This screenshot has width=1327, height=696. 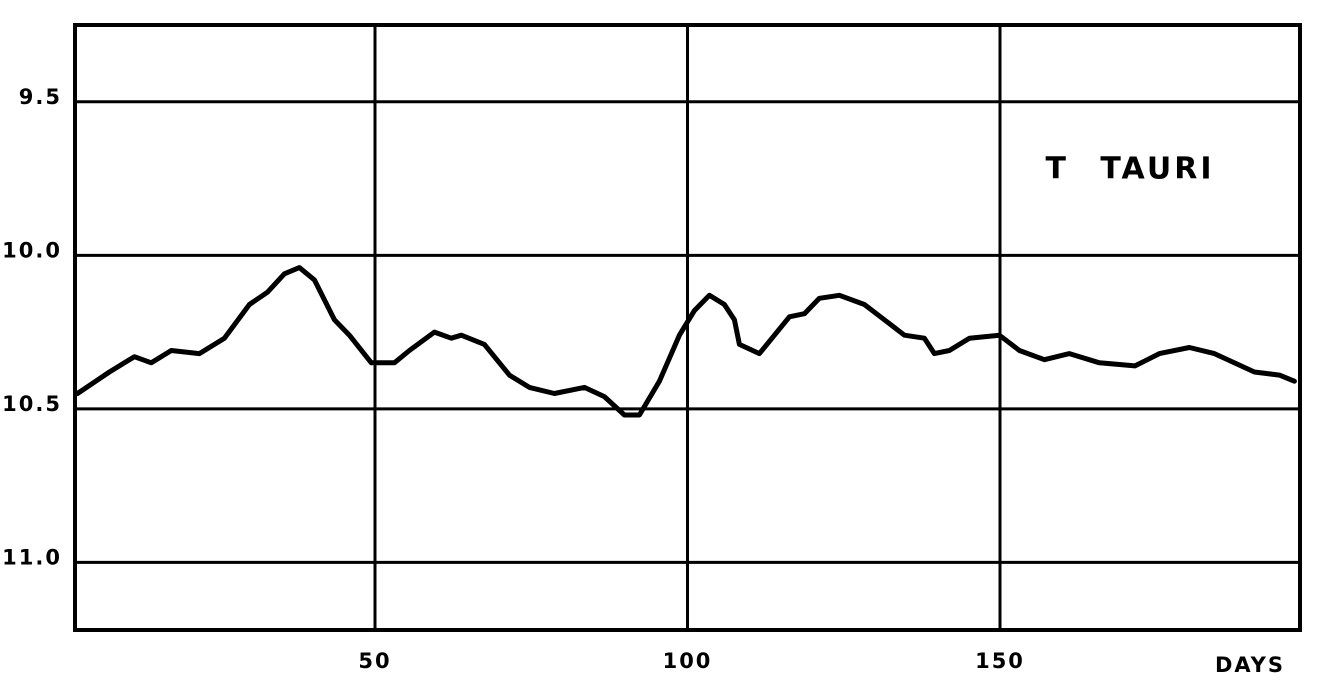 I want to click on y-tick-label: 9.5, so click(x=40, y=97).